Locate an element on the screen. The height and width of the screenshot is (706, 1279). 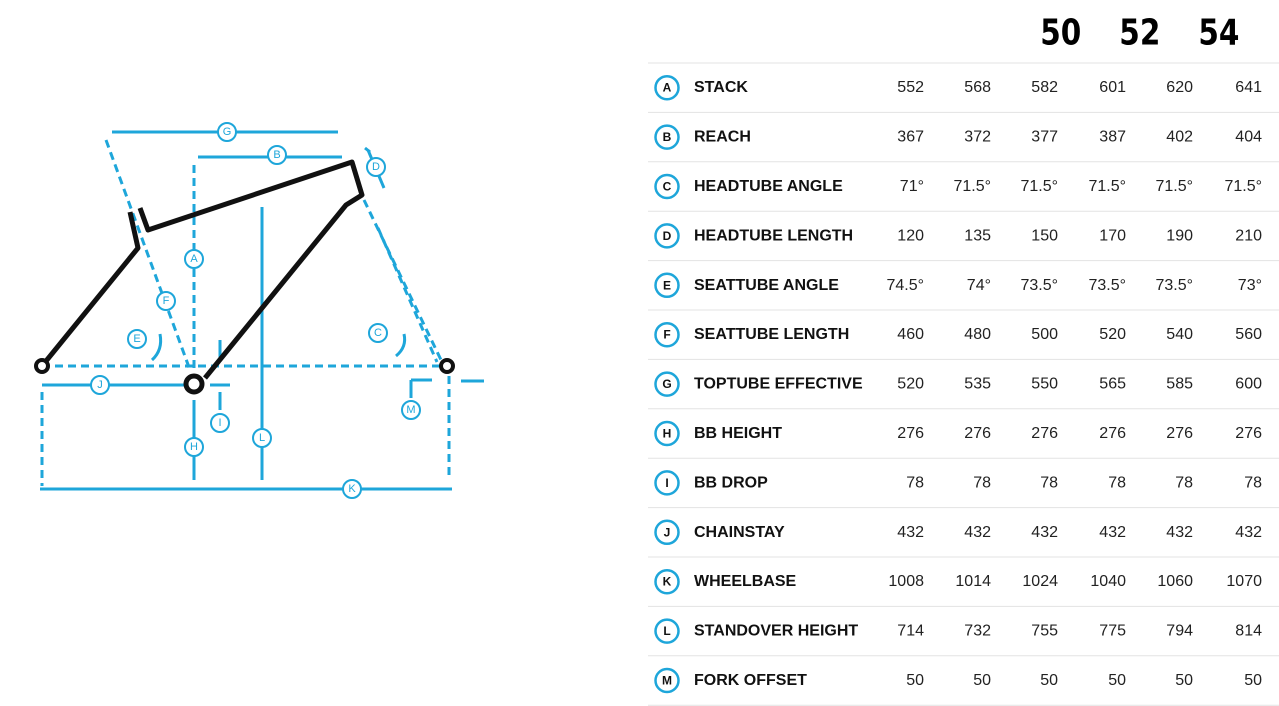
cell-value: 582 is located at coordinates (1044, 87).